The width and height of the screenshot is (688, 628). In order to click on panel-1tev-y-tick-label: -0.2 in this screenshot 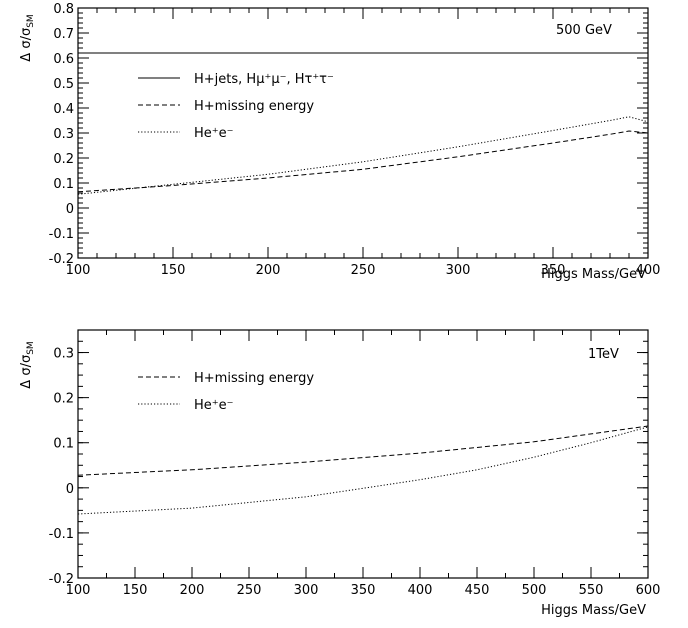, I will do `click(61, 579)`.